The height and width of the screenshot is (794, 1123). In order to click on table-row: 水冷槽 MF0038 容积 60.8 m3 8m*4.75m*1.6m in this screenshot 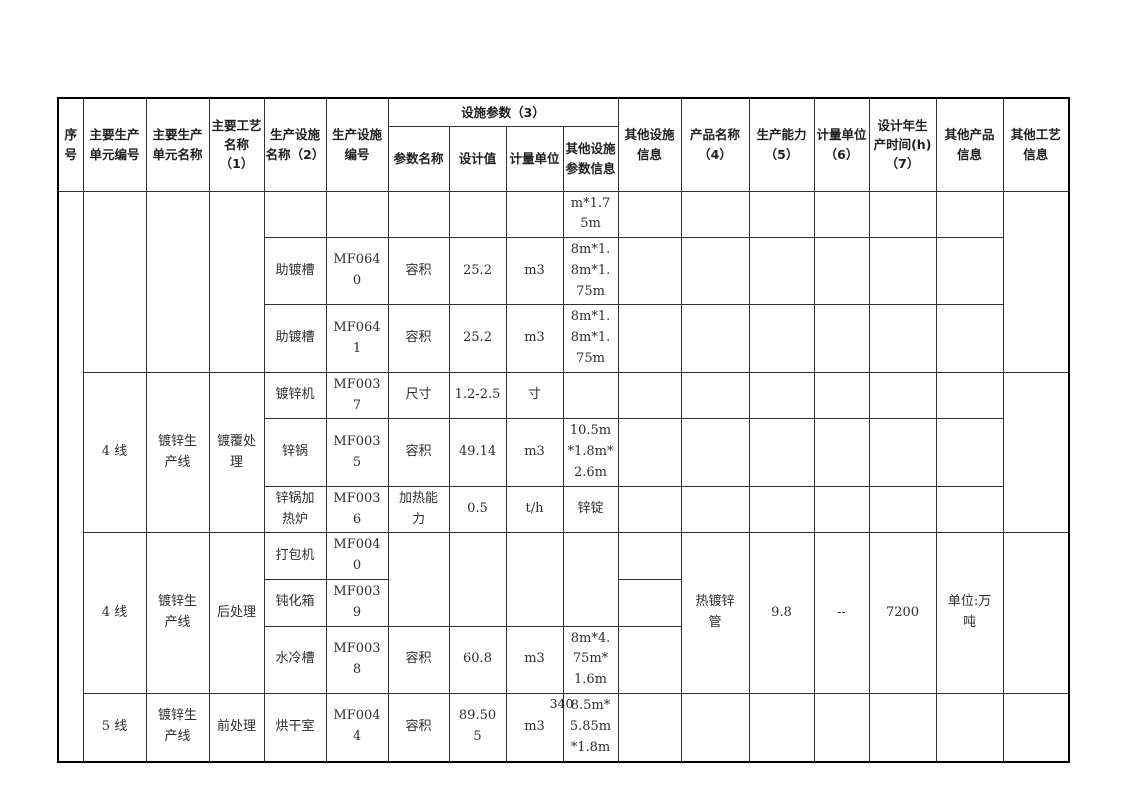, I will do `click(563, 660)`.